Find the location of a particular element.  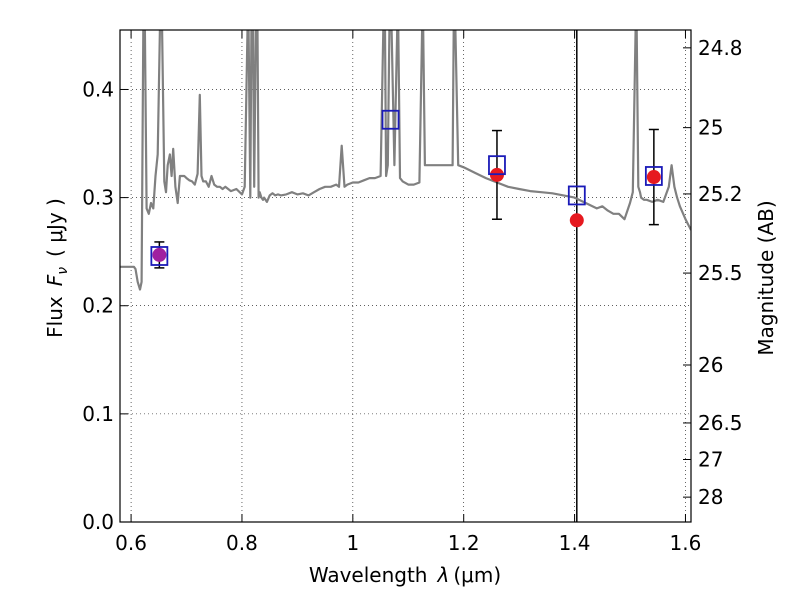

x-tick-label: 1.6 is located at coordinates (686, 543).